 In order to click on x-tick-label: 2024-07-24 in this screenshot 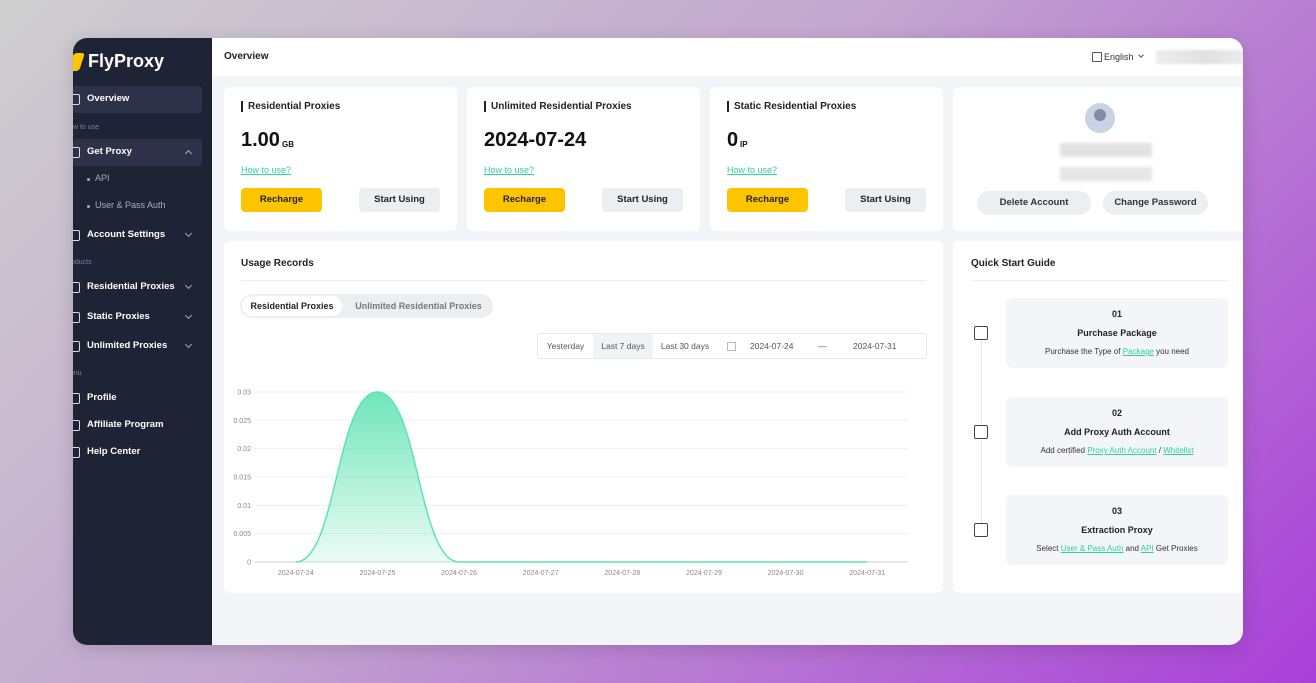, I will do `click(296, 573)`.